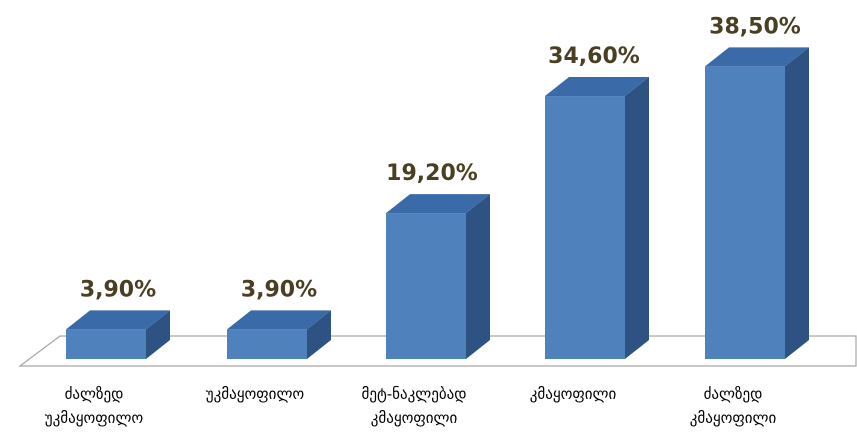  I want to click on category-label: უკმაყოფილო, so click(255, 394).